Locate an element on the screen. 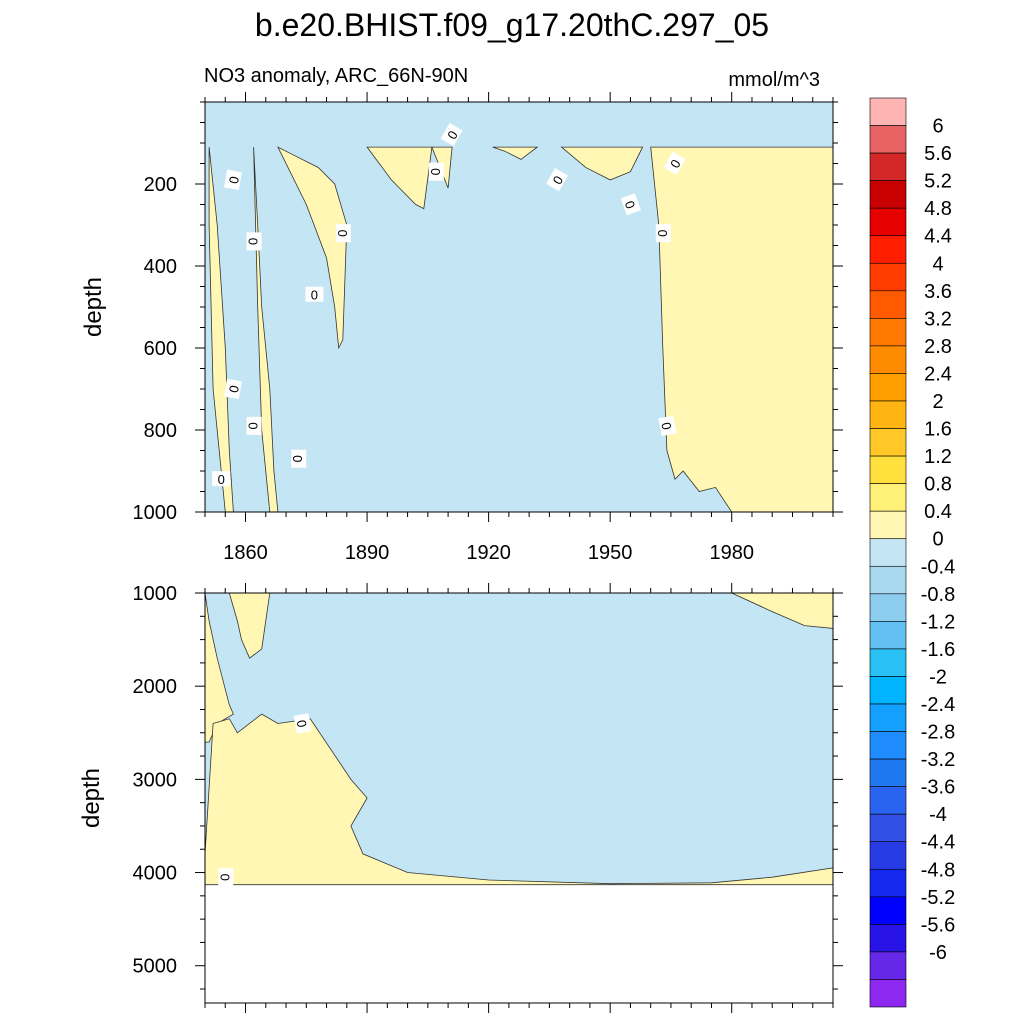  colorbar-label: -1.6 is located at coordinates (938, 650).